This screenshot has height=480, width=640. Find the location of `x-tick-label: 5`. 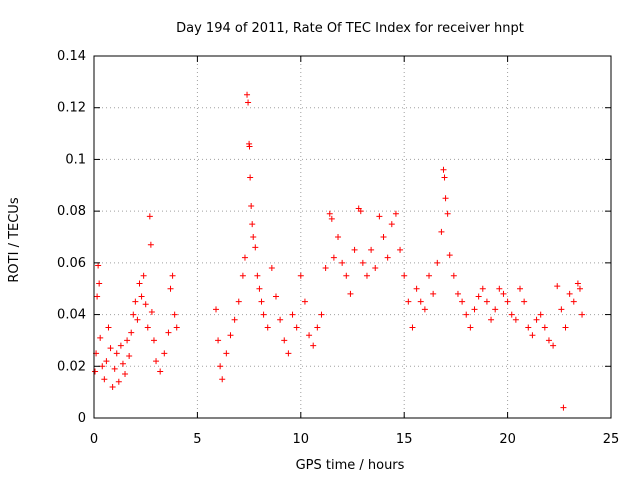

x-tick-label: 5 is located at coordinates (197, 439).